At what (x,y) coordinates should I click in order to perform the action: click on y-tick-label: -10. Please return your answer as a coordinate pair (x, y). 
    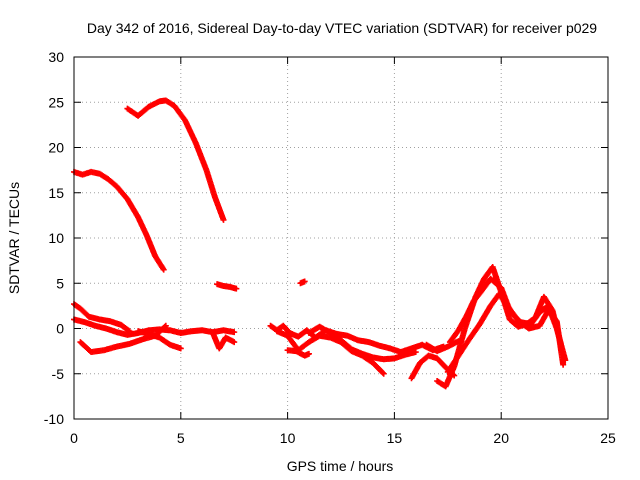
    Looking at the image, I should click on (54, 419).